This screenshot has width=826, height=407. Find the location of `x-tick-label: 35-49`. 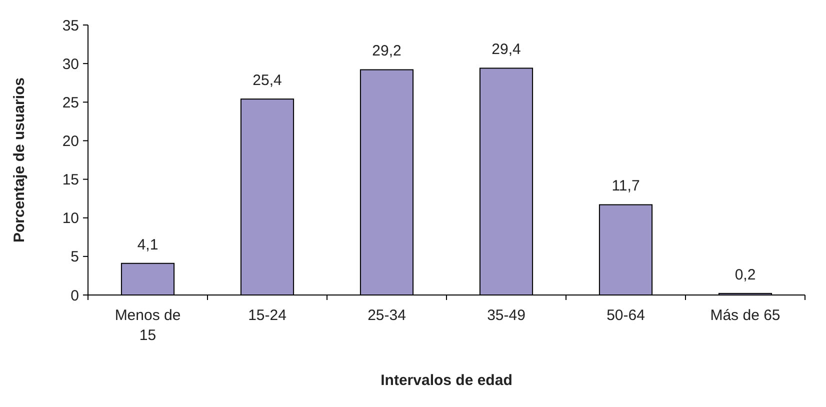

x-tick-label: 35-49 is located at coordinates (506, 315).